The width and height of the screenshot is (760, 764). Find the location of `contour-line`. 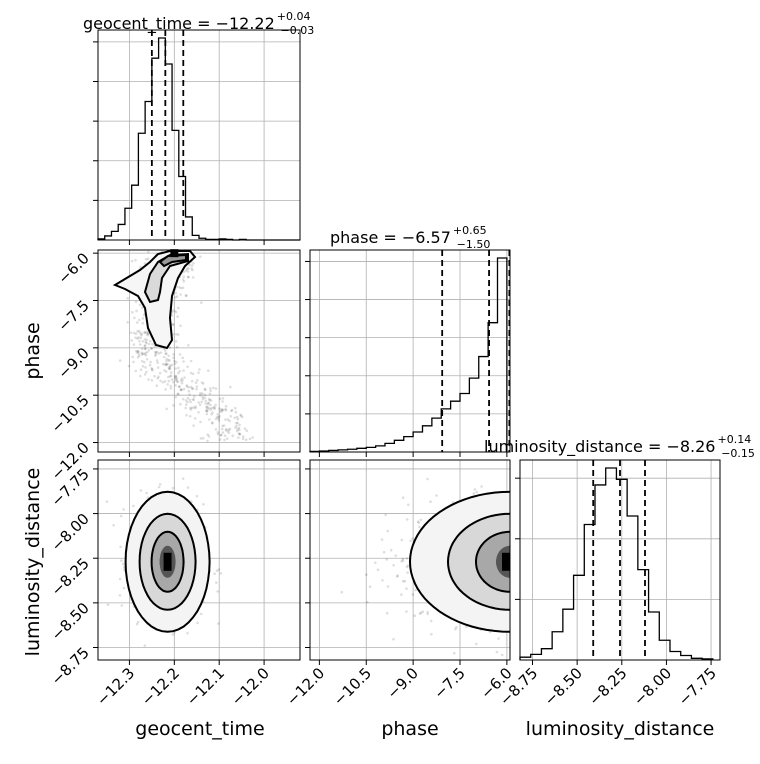

contour-line is located at coordinates (172, 260).